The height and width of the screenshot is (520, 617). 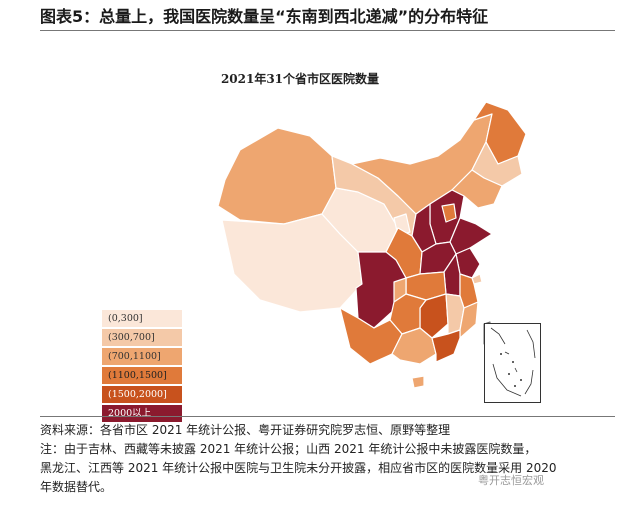 I want to click on legend-item: (1500,2000], so click(x=142, y=394).